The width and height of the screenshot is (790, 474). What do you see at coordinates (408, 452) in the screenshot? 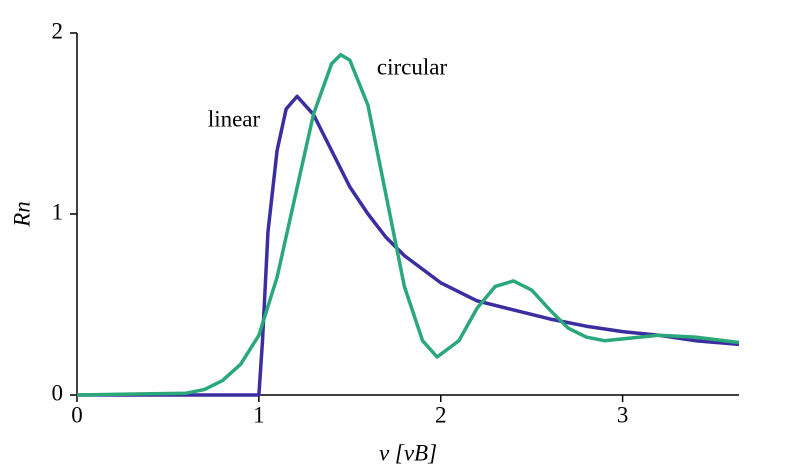
I see `x-axis-label: v [vB]` at bounding box center [408, 452].